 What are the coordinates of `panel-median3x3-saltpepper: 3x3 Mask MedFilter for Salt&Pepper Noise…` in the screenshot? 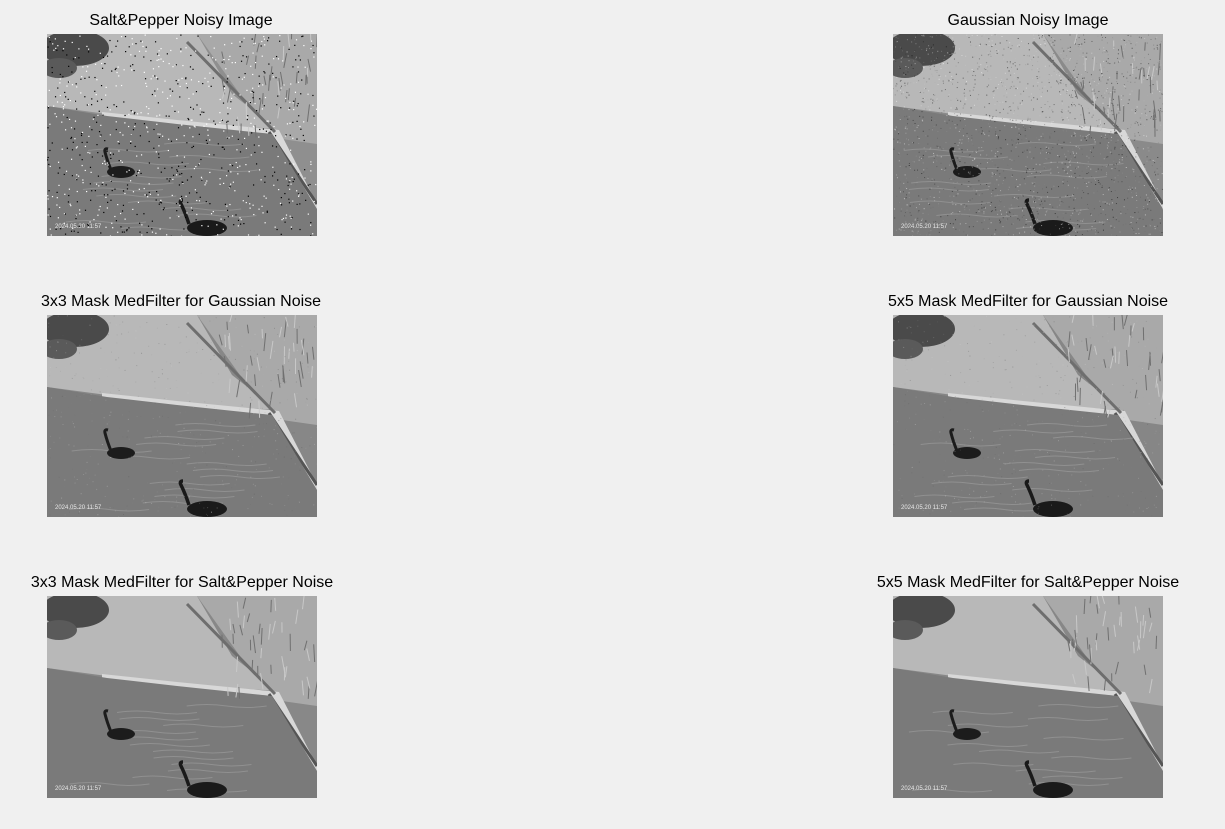 It's located at (191, 689).